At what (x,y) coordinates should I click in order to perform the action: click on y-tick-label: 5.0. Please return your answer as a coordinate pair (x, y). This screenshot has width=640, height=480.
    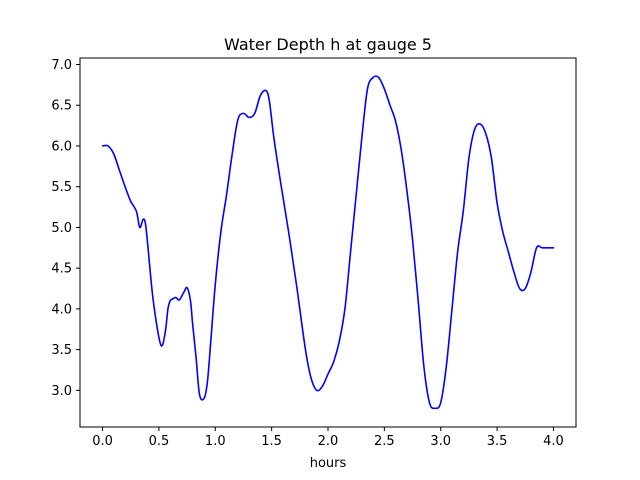
    Looking at the image, I should click on (61, 228).